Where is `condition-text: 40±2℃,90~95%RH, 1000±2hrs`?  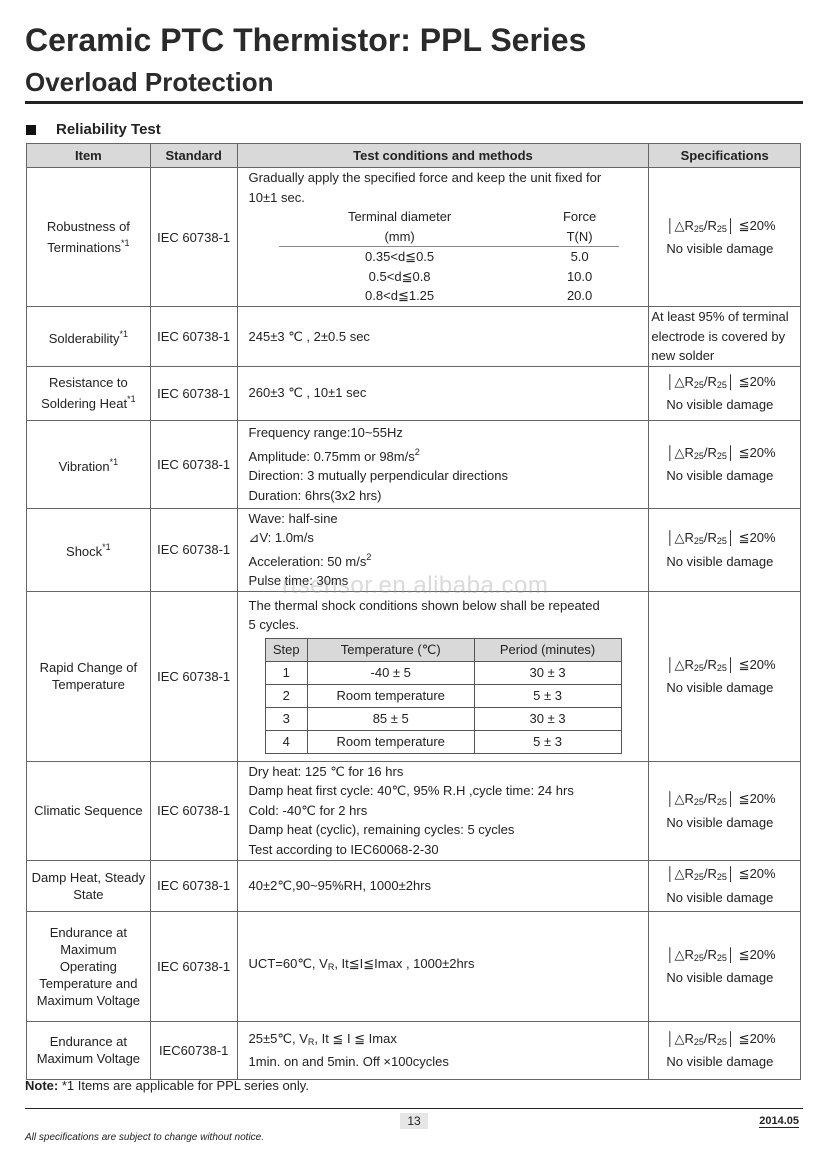
condition-text: 40±2℃,90~95%RH, 1000±2hrs is located at coordinates (339, 885).